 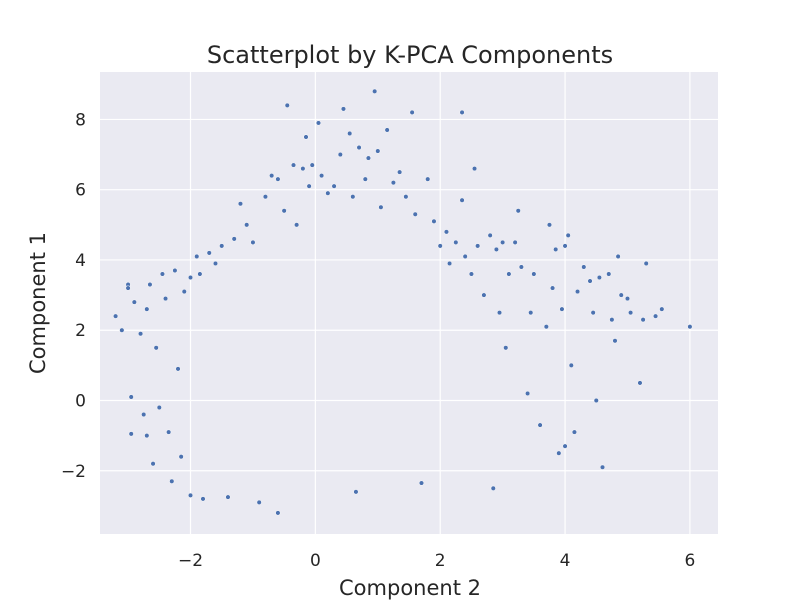 I want to click on y-tick-label: −2, so click(x=73, y=472).